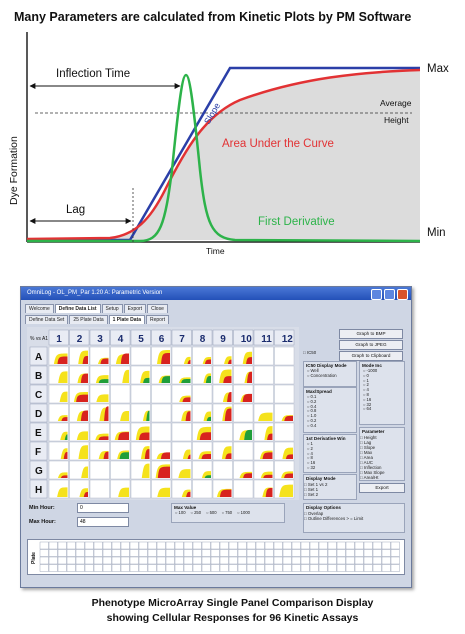 This screenshot has height=634, width=465. Describe the element at coordinates (382, 467) in the screenshot. I see `param-option: Inflection` at that location.